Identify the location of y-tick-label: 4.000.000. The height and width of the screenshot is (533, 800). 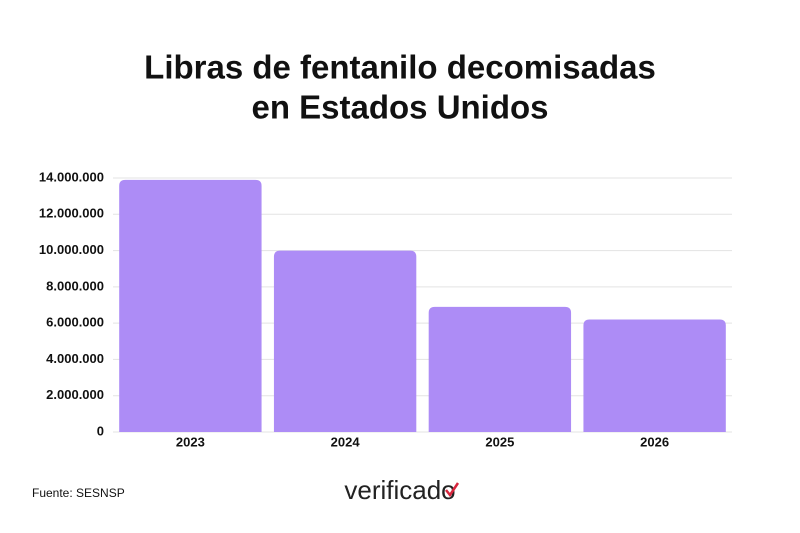
(75, 358).